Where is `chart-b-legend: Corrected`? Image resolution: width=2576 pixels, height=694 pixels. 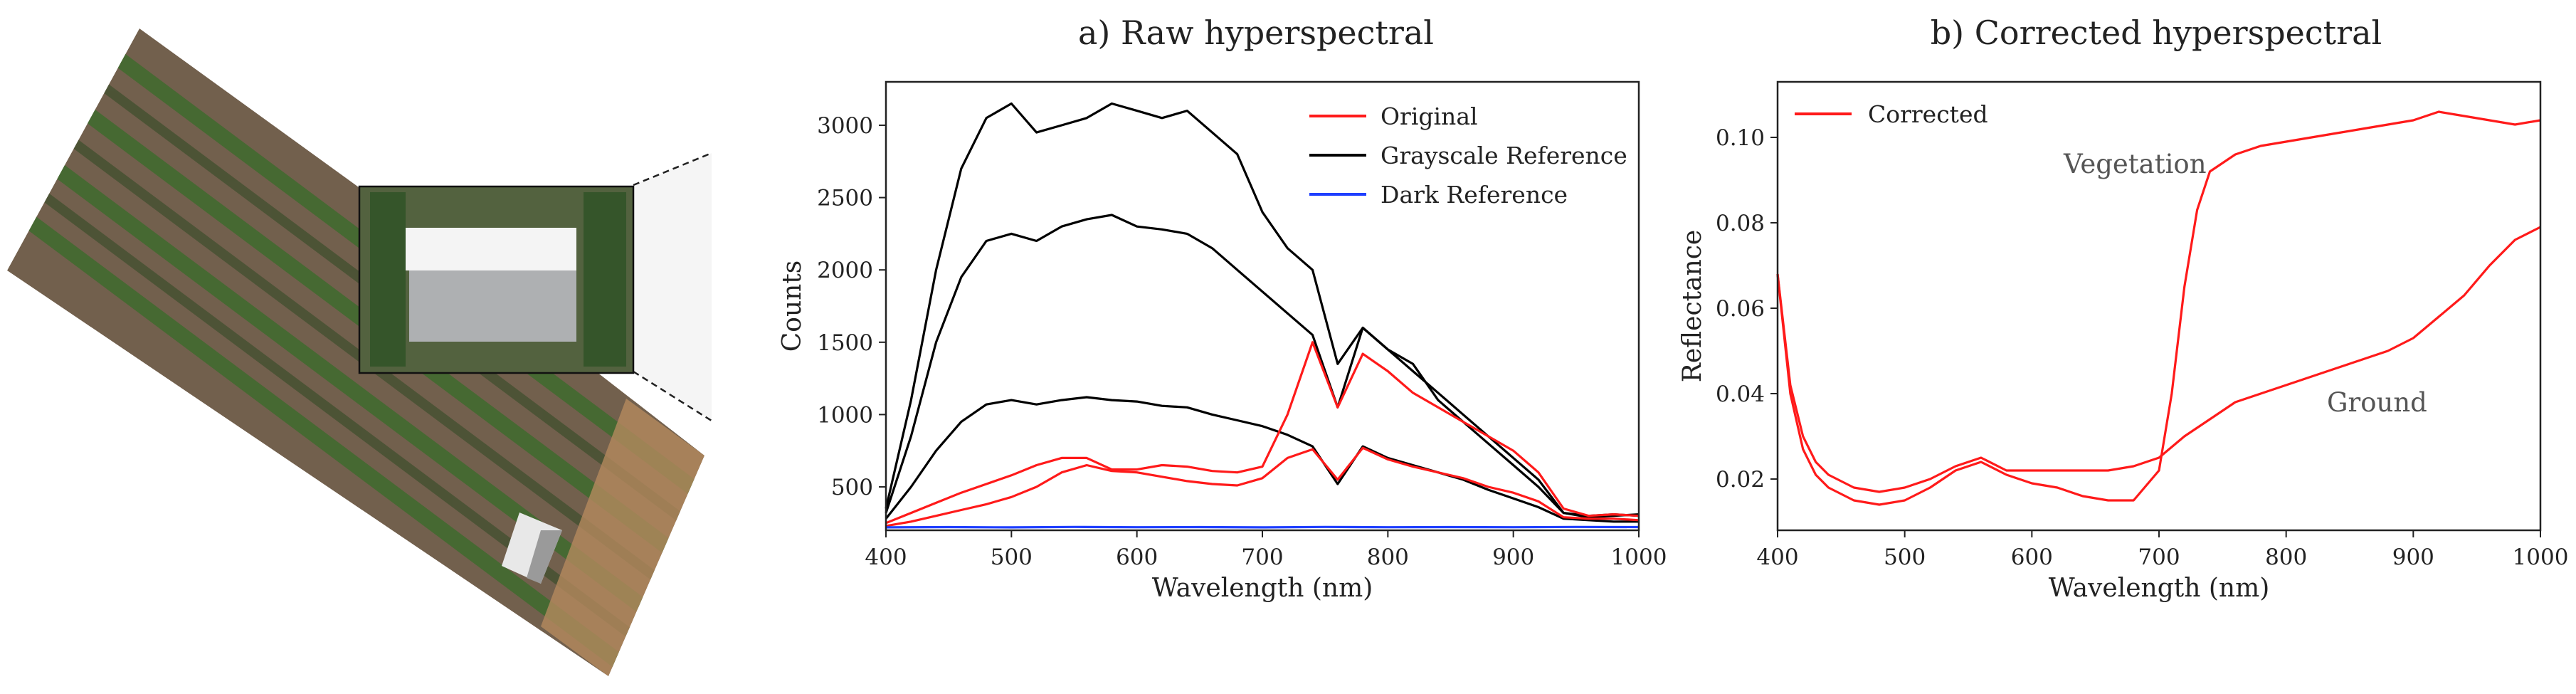
chart-b-legend: Corrected is located at coordinates (1891, 114).